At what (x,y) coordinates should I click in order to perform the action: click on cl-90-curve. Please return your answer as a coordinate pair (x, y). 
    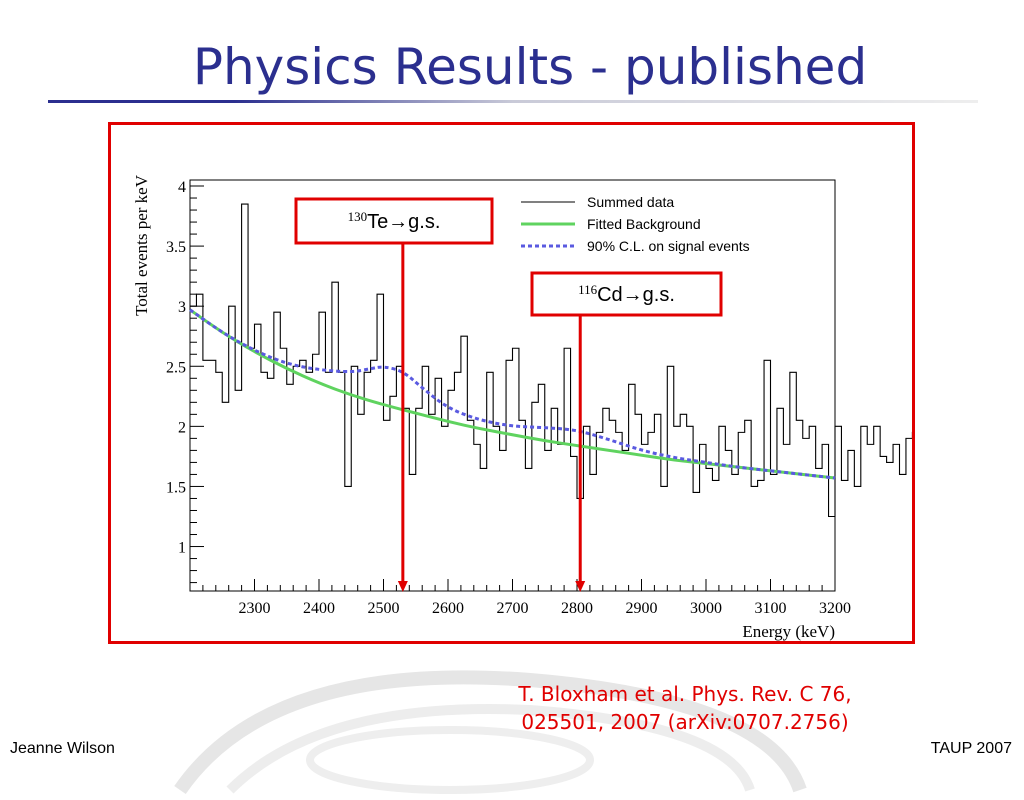
    Looking at the image, I should click on (512, 394).